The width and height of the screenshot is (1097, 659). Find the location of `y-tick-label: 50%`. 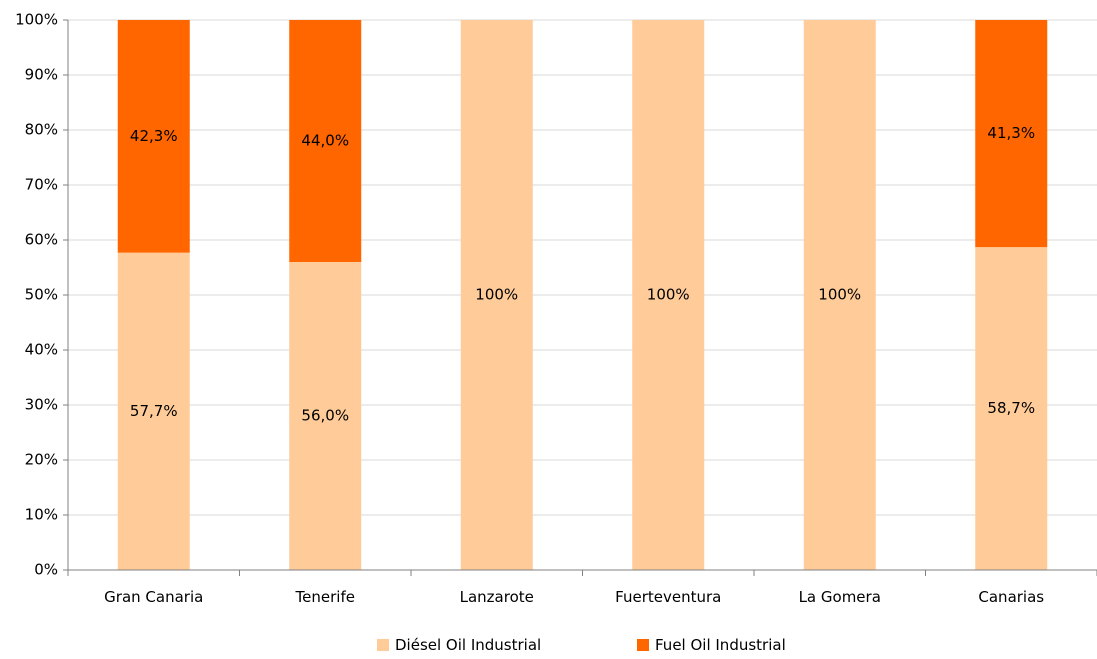

y-tick-label: 50% is located at coordinates (41, 295).